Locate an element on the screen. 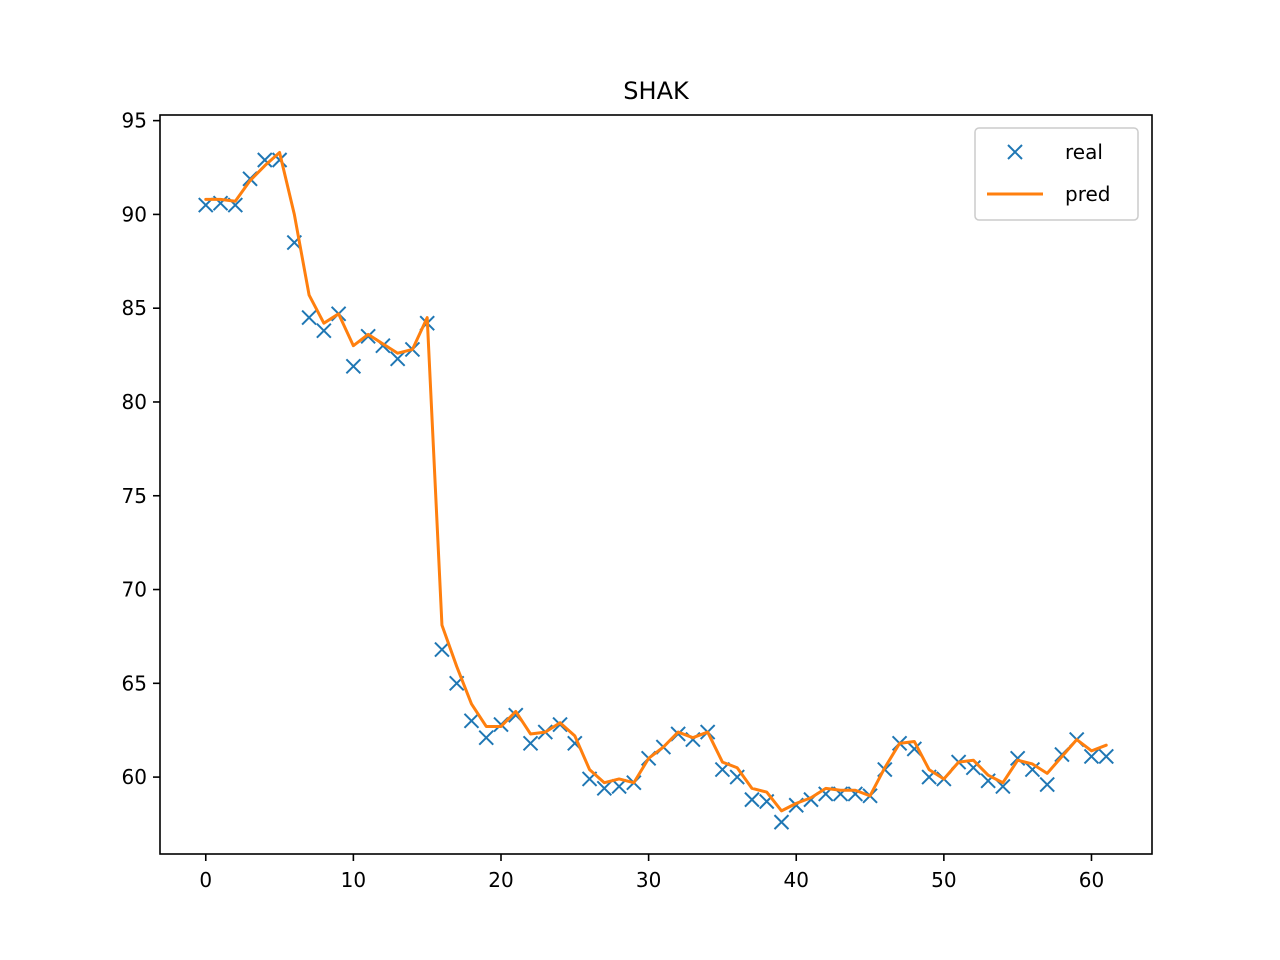  x-tick-label: 0 is located at coordinates (205, 880).